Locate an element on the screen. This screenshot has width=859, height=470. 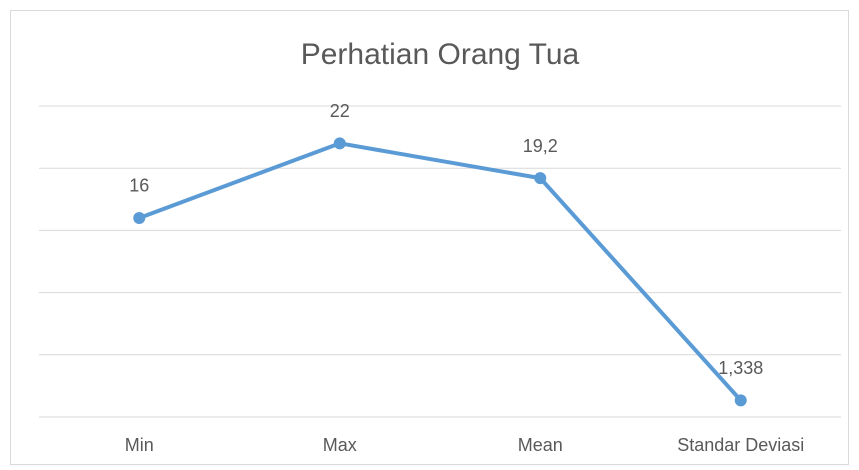
data-label: 16 is located at coordinates (139, 186).